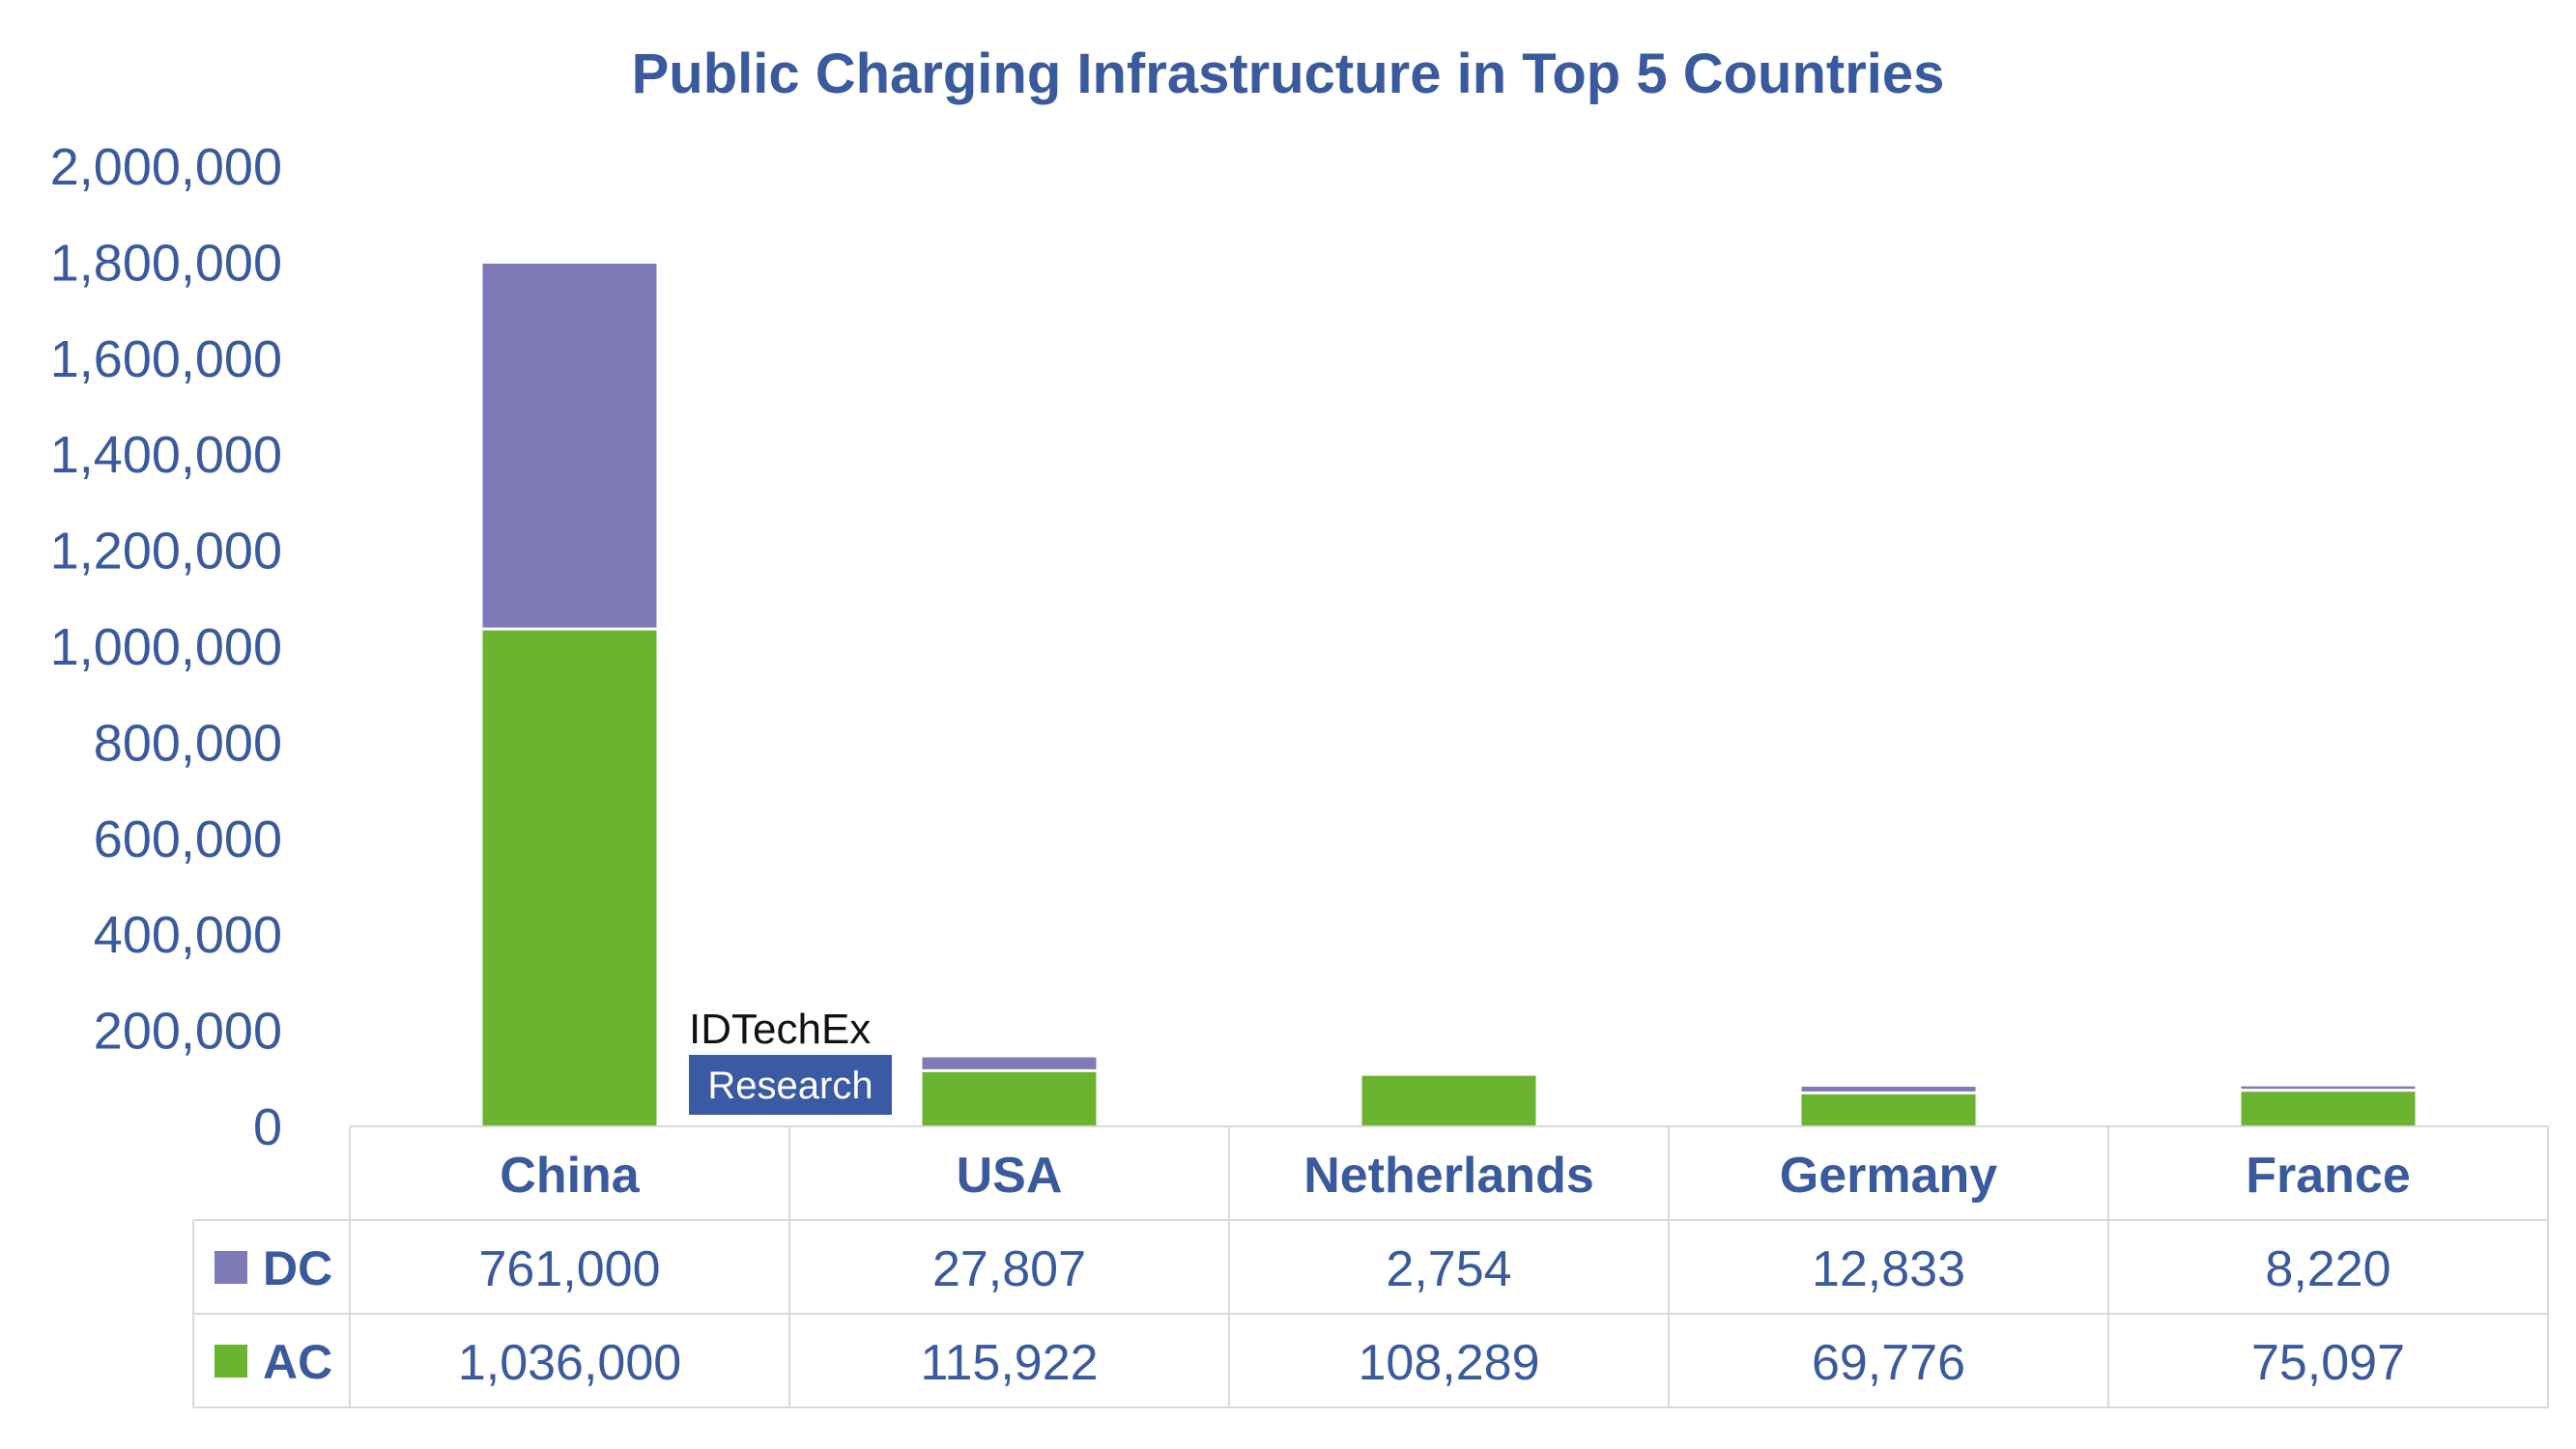 This screenshot has height=1449, width=2576. I want to click on bar-ac-netherlands, so click(1449, 1100).